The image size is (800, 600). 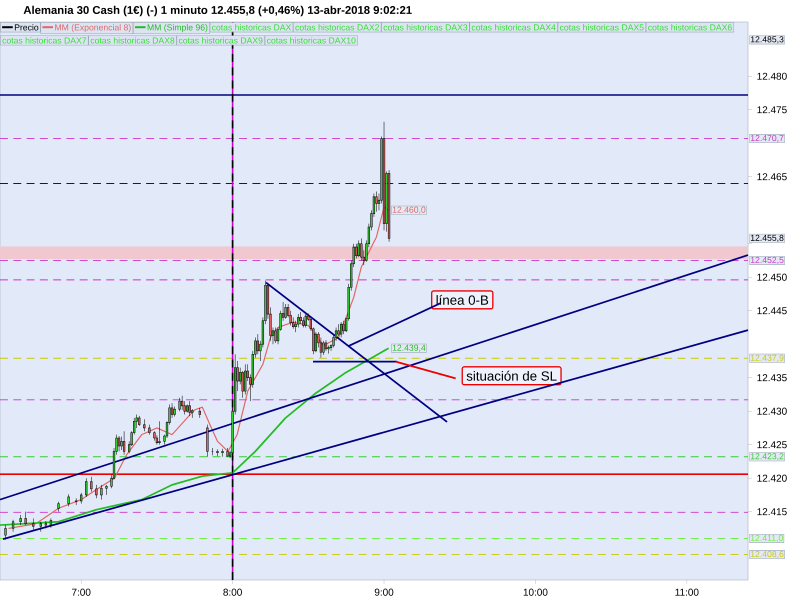 I want to click on ref-line-label: 12.411,0, so click(x=766, y=538).